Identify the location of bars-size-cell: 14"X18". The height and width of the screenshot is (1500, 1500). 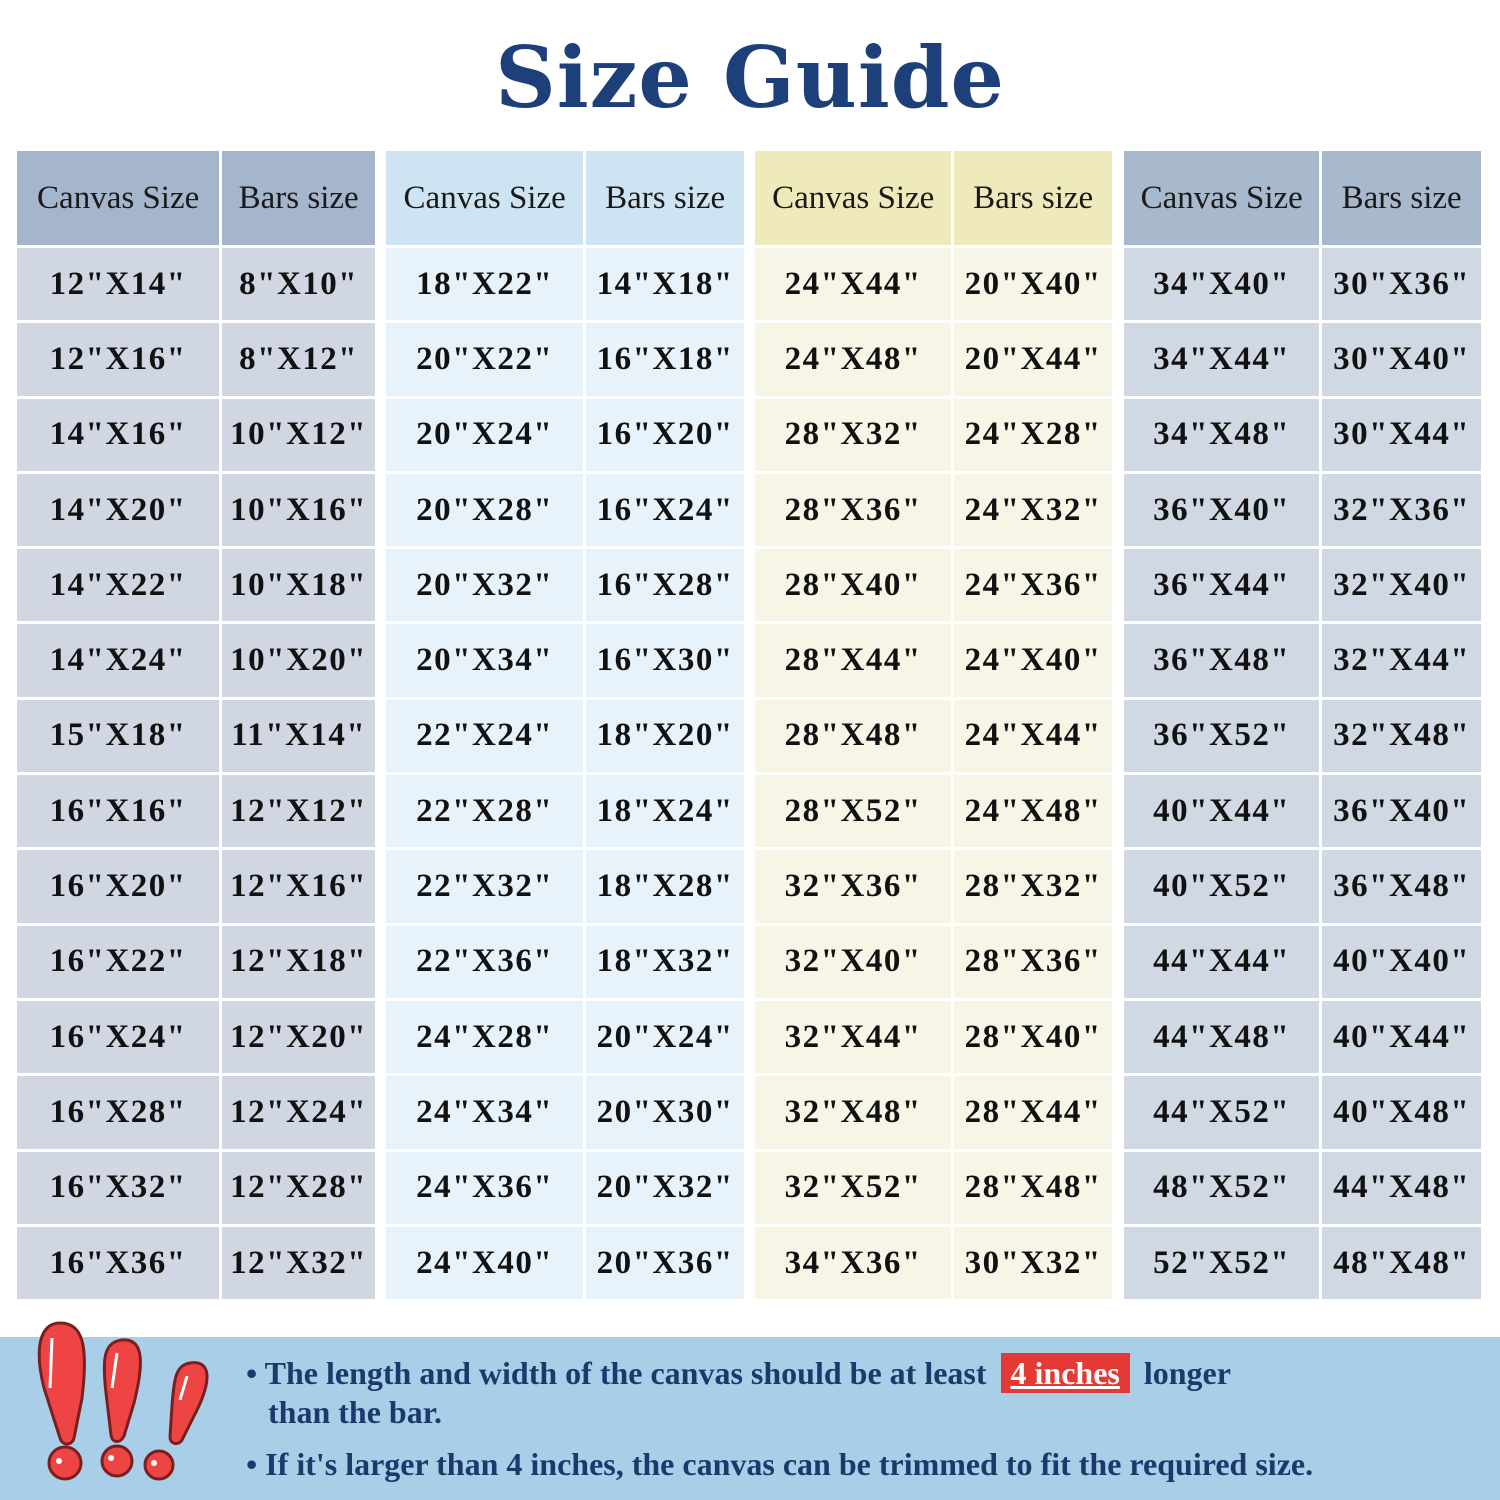
(665, 284).